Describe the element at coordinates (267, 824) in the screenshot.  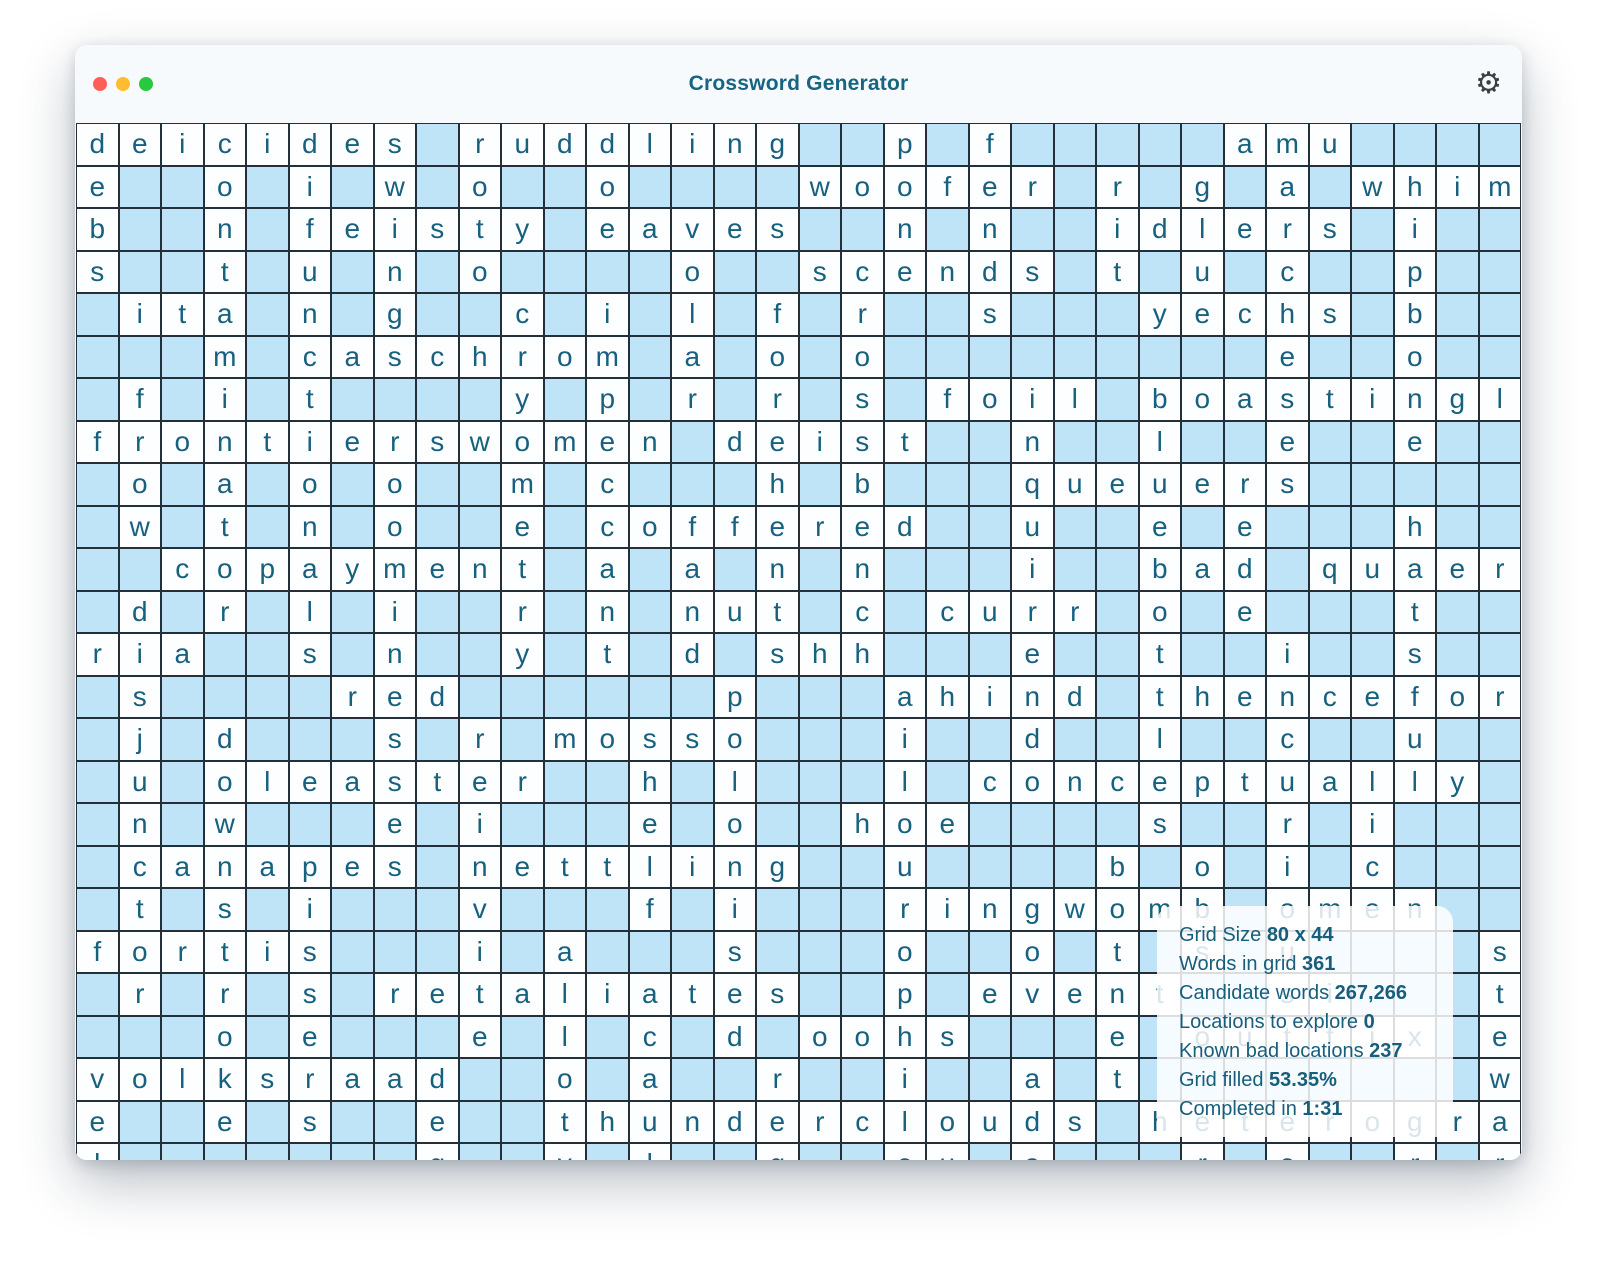
I see `grid-cell-r17-c5` at that location.